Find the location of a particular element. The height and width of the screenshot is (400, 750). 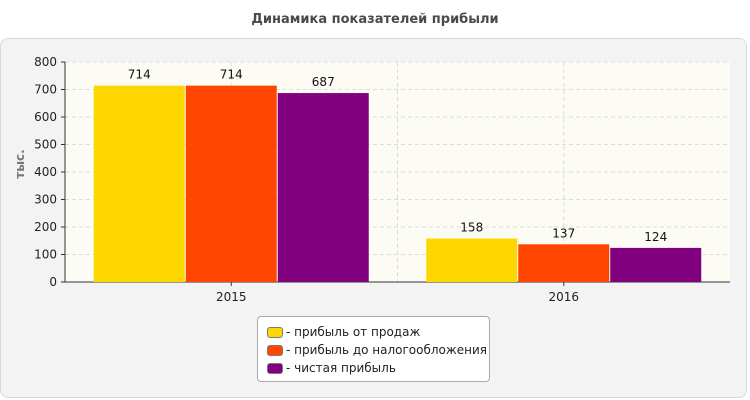

legend-item: - прибыль от продаж is located at coordinates (378, 332).